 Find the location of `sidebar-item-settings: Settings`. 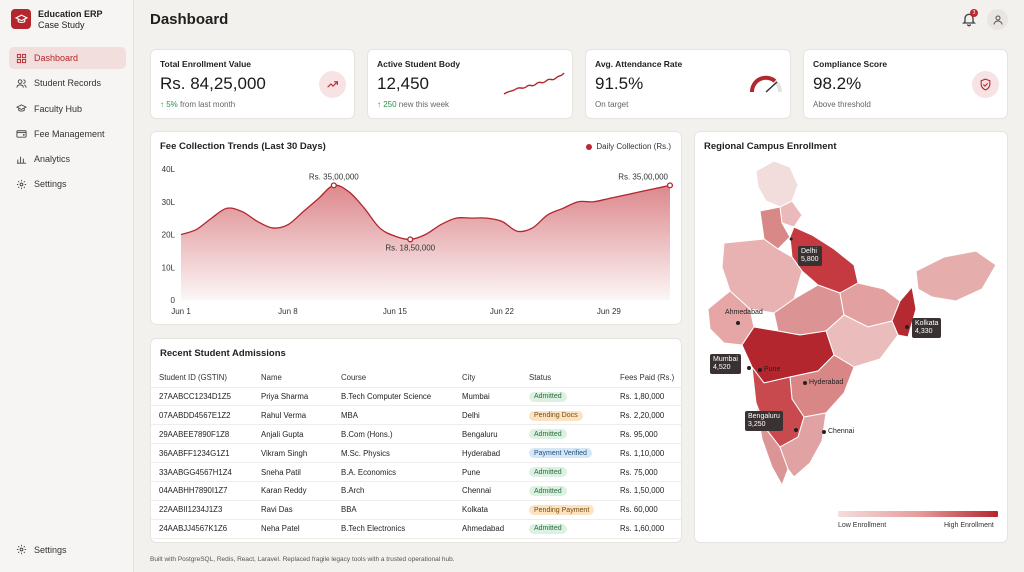

sidebar-item-settings: Settings is located at coordinates (67, 184).